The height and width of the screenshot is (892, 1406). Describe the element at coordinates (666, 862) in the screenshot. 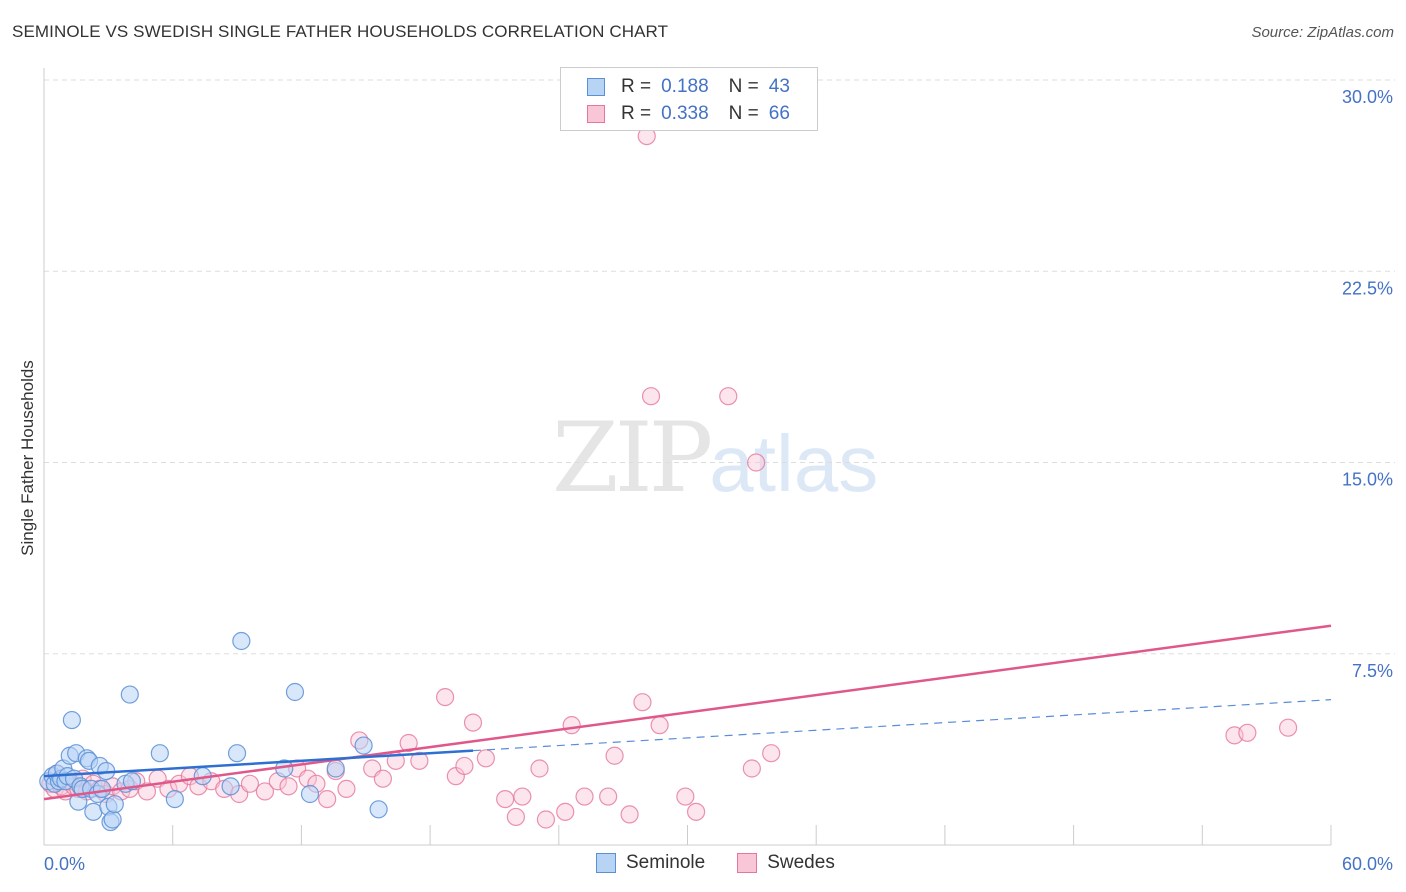

I see `legend-label-seminole: Seminole` at that location.